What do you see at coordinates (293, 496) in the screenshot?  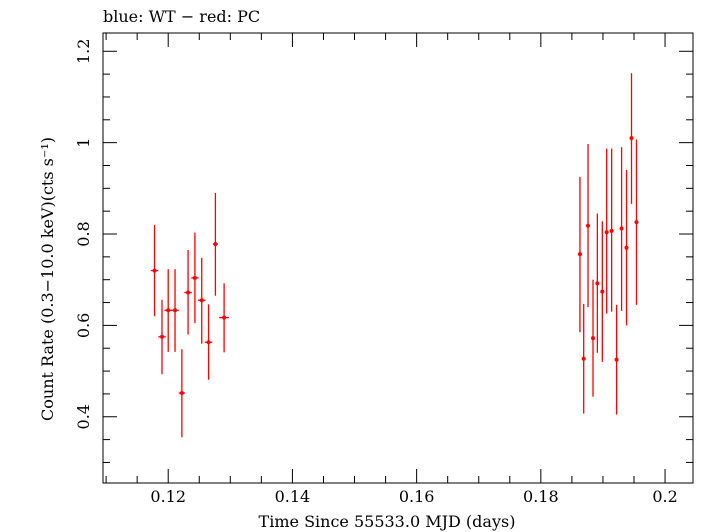 I see `x-tick-label: 0.14` at bounding box center [293, 496].